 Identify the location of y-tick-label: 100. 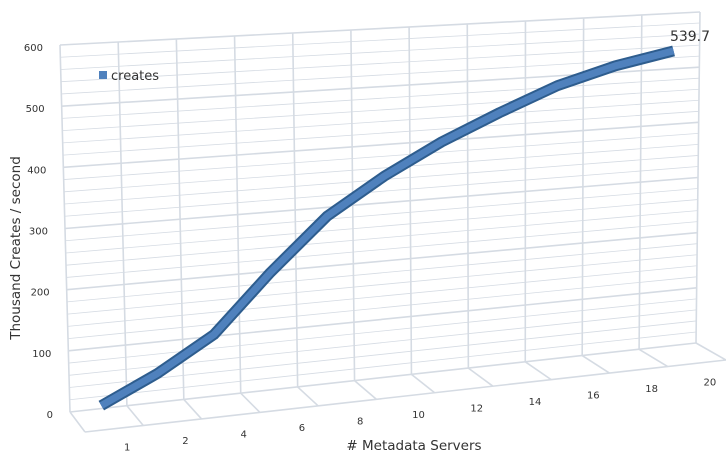
(41, 354).